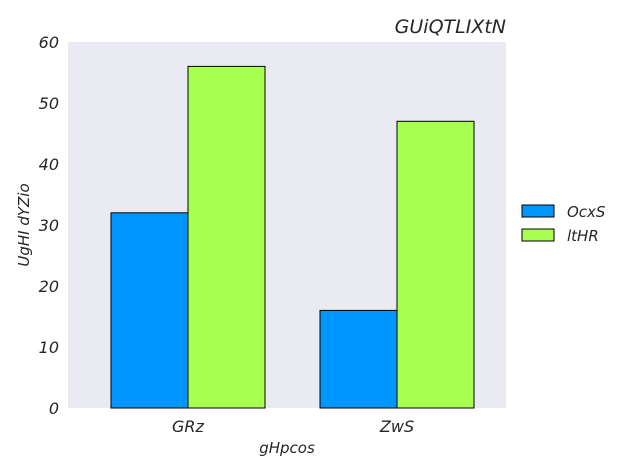 This screenshot has width=632, height=474. What do you see at coordinates (538, 235) in the screenshot?
I see `legend-swatch-ltHR` at bounding box center [538, 235].